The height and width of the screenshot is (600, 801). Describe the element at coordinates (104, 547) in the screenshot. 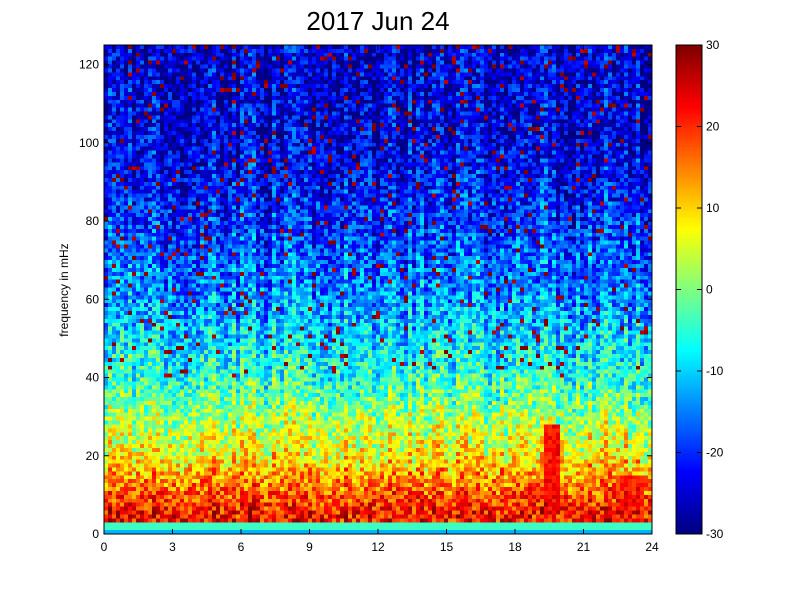

I see `x-tick-label: 0` at that location.